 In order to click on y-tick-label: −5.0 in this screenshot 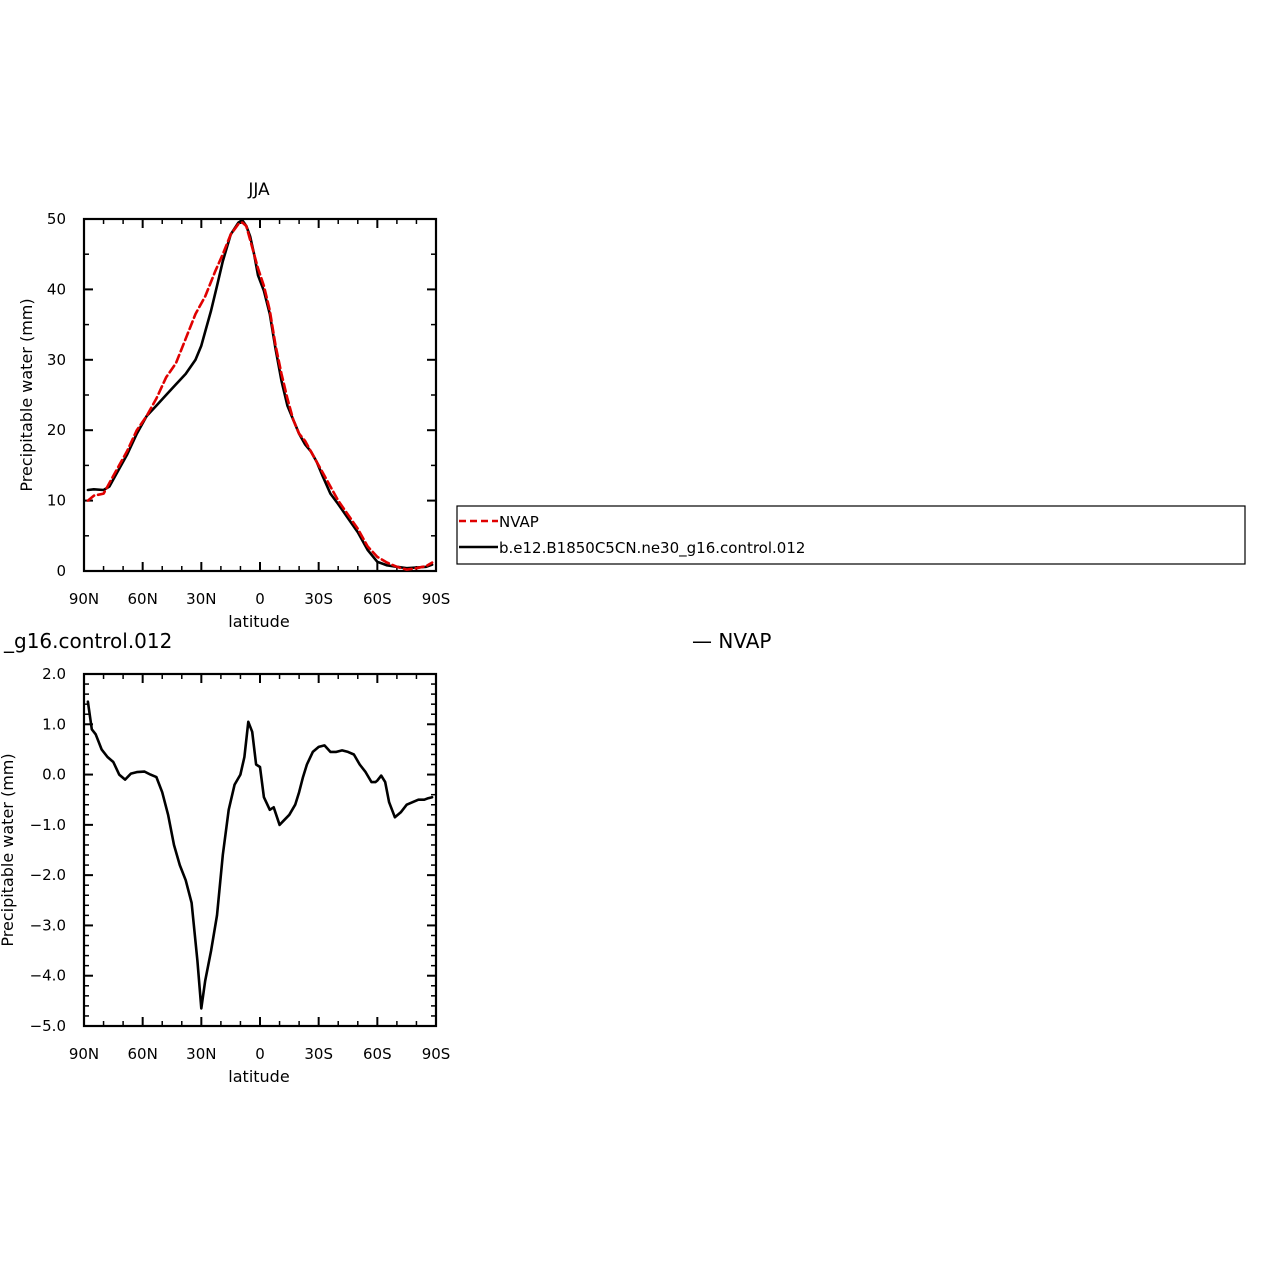, I will do `click(48, 1026)`.